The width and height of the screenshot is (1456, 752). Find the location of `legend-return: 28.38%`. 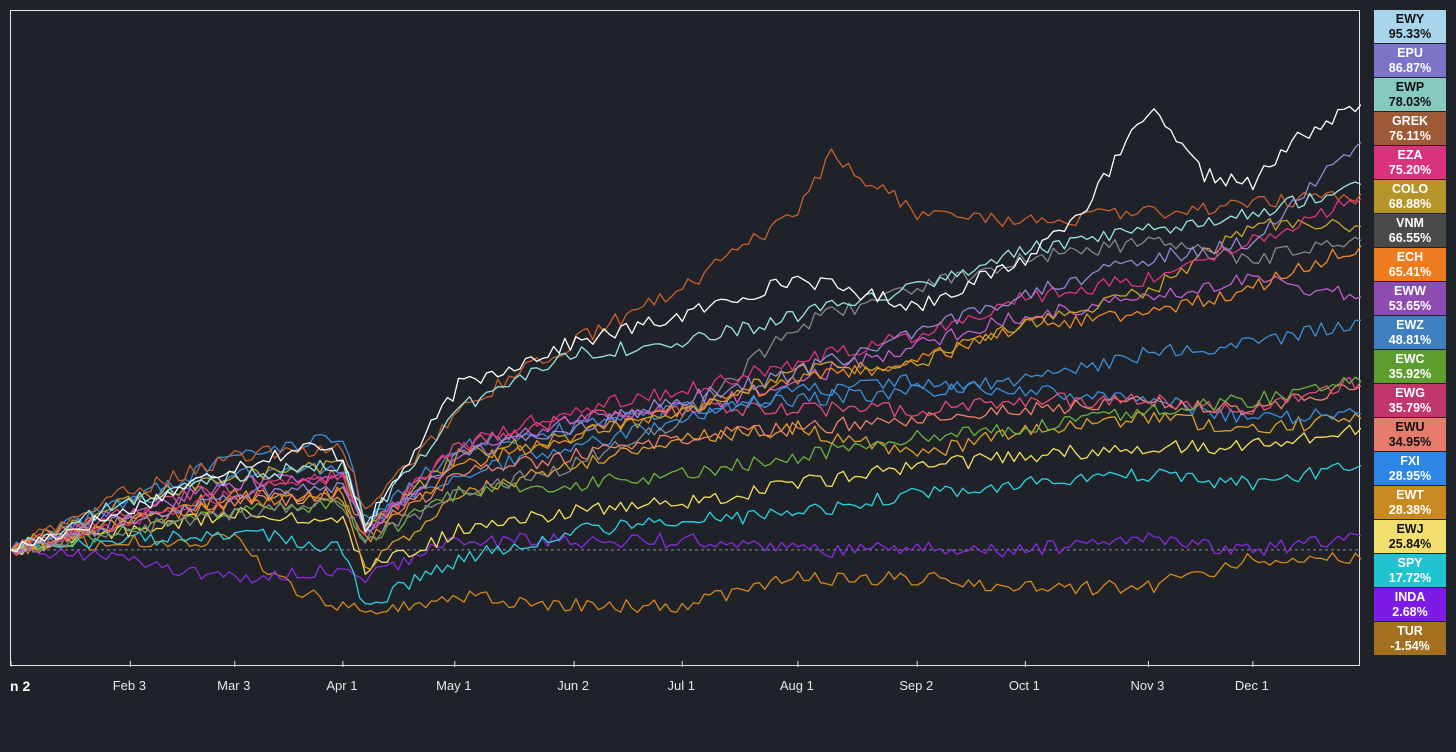

legend-return: 28.38% is located at coordinates (1410, 510).